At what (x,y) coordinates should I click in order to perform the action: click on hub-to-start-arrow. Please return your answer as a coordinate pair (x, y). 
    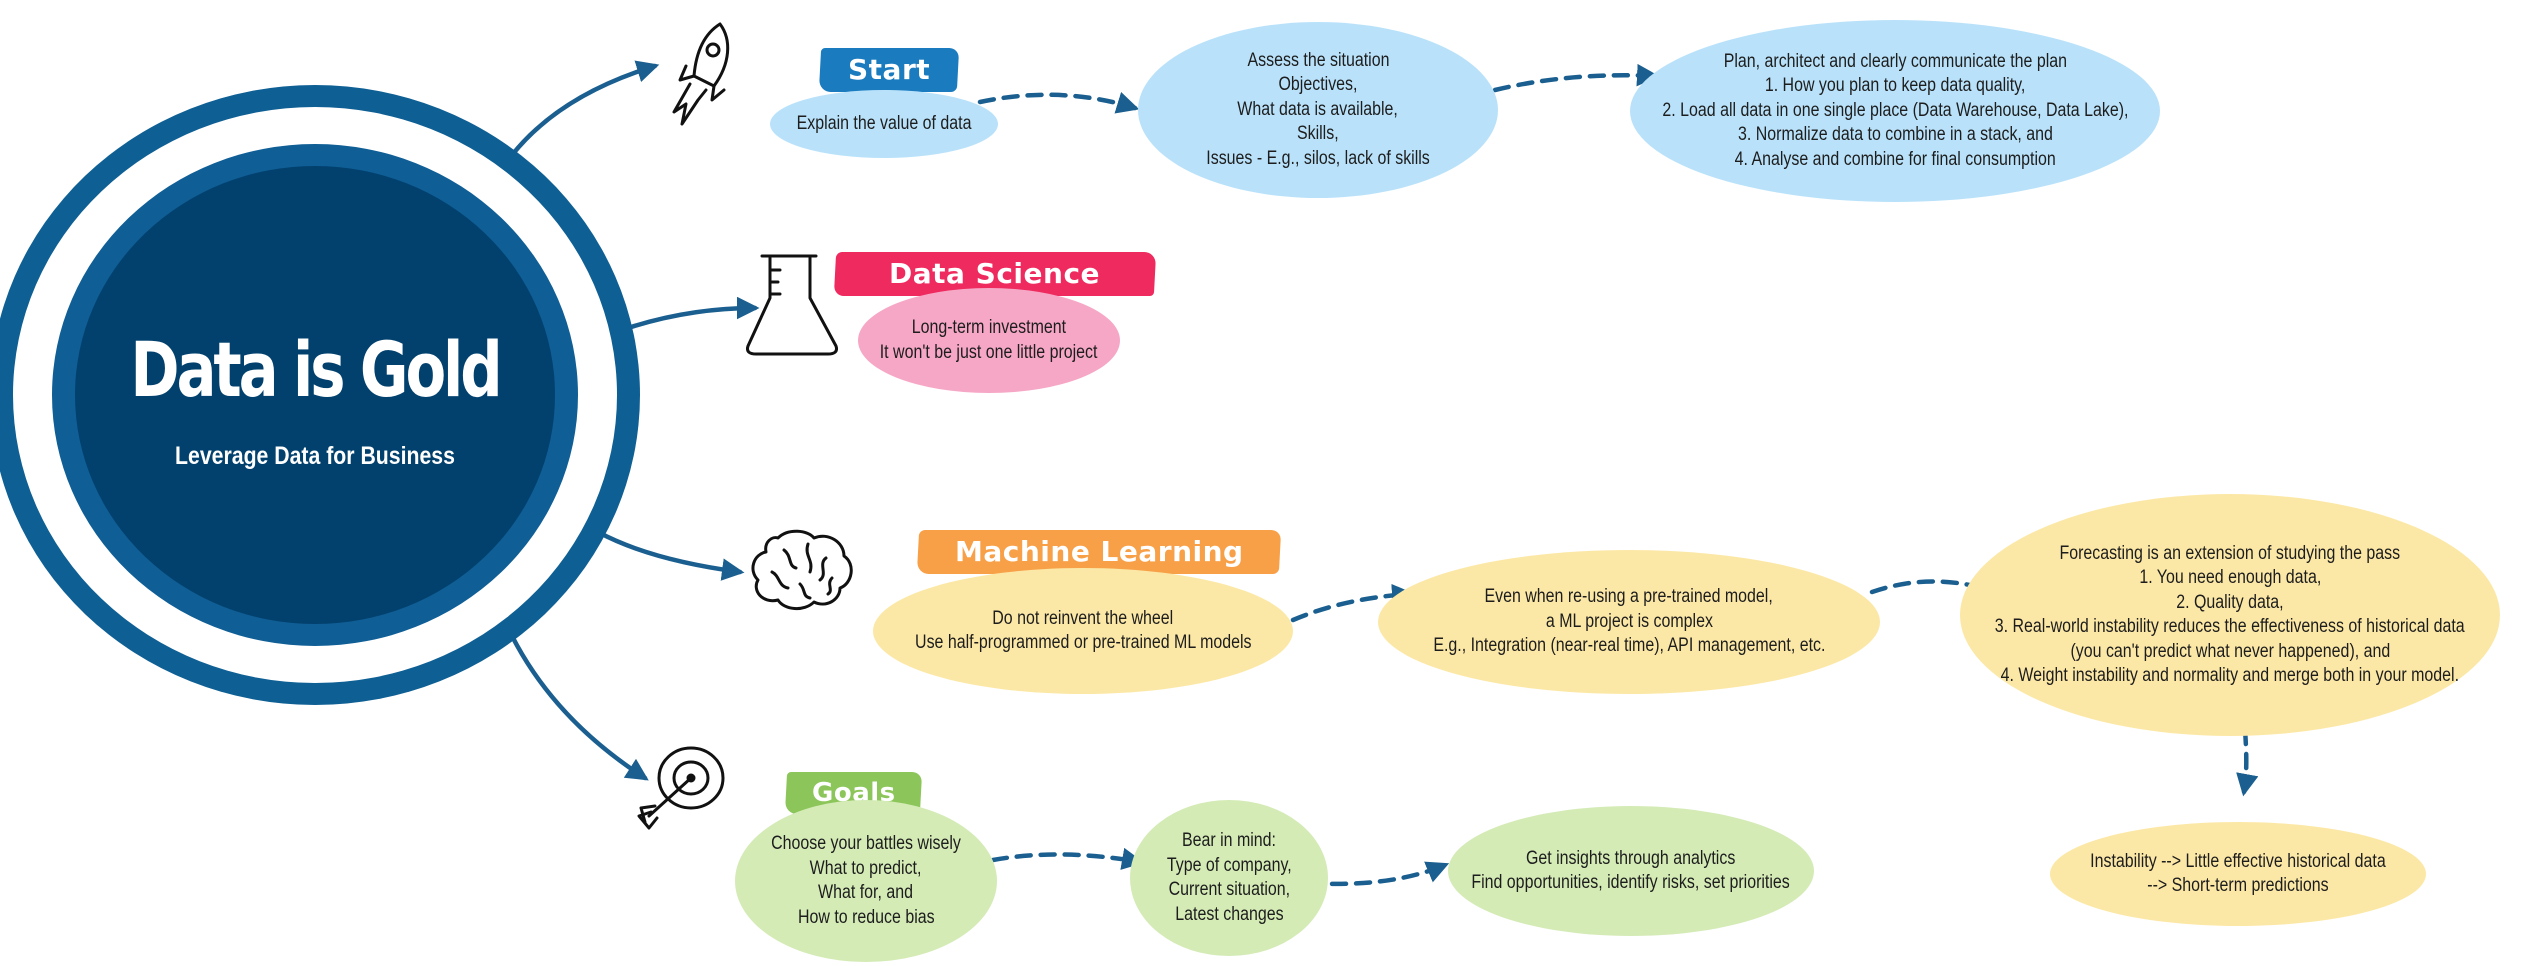
    Looking at the image, I should click on (584, 109).